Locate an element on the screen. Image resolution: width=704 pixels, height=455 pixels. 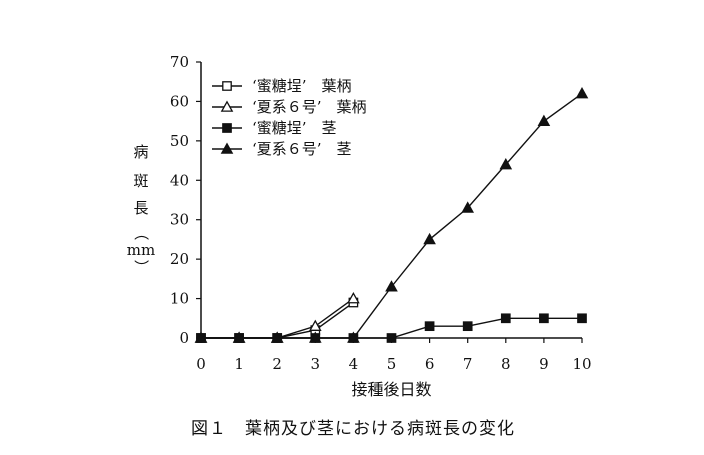
x-axis-label: 接種後日数 is located at coordinates (391, 389).